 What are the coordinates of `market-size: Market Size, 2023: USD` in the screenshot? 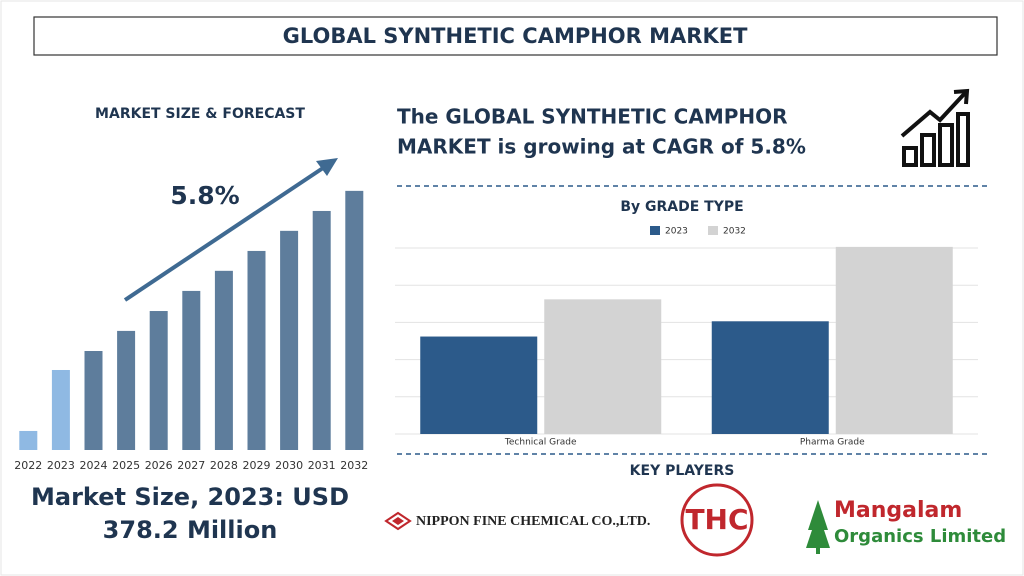 It's located at (190, 497).